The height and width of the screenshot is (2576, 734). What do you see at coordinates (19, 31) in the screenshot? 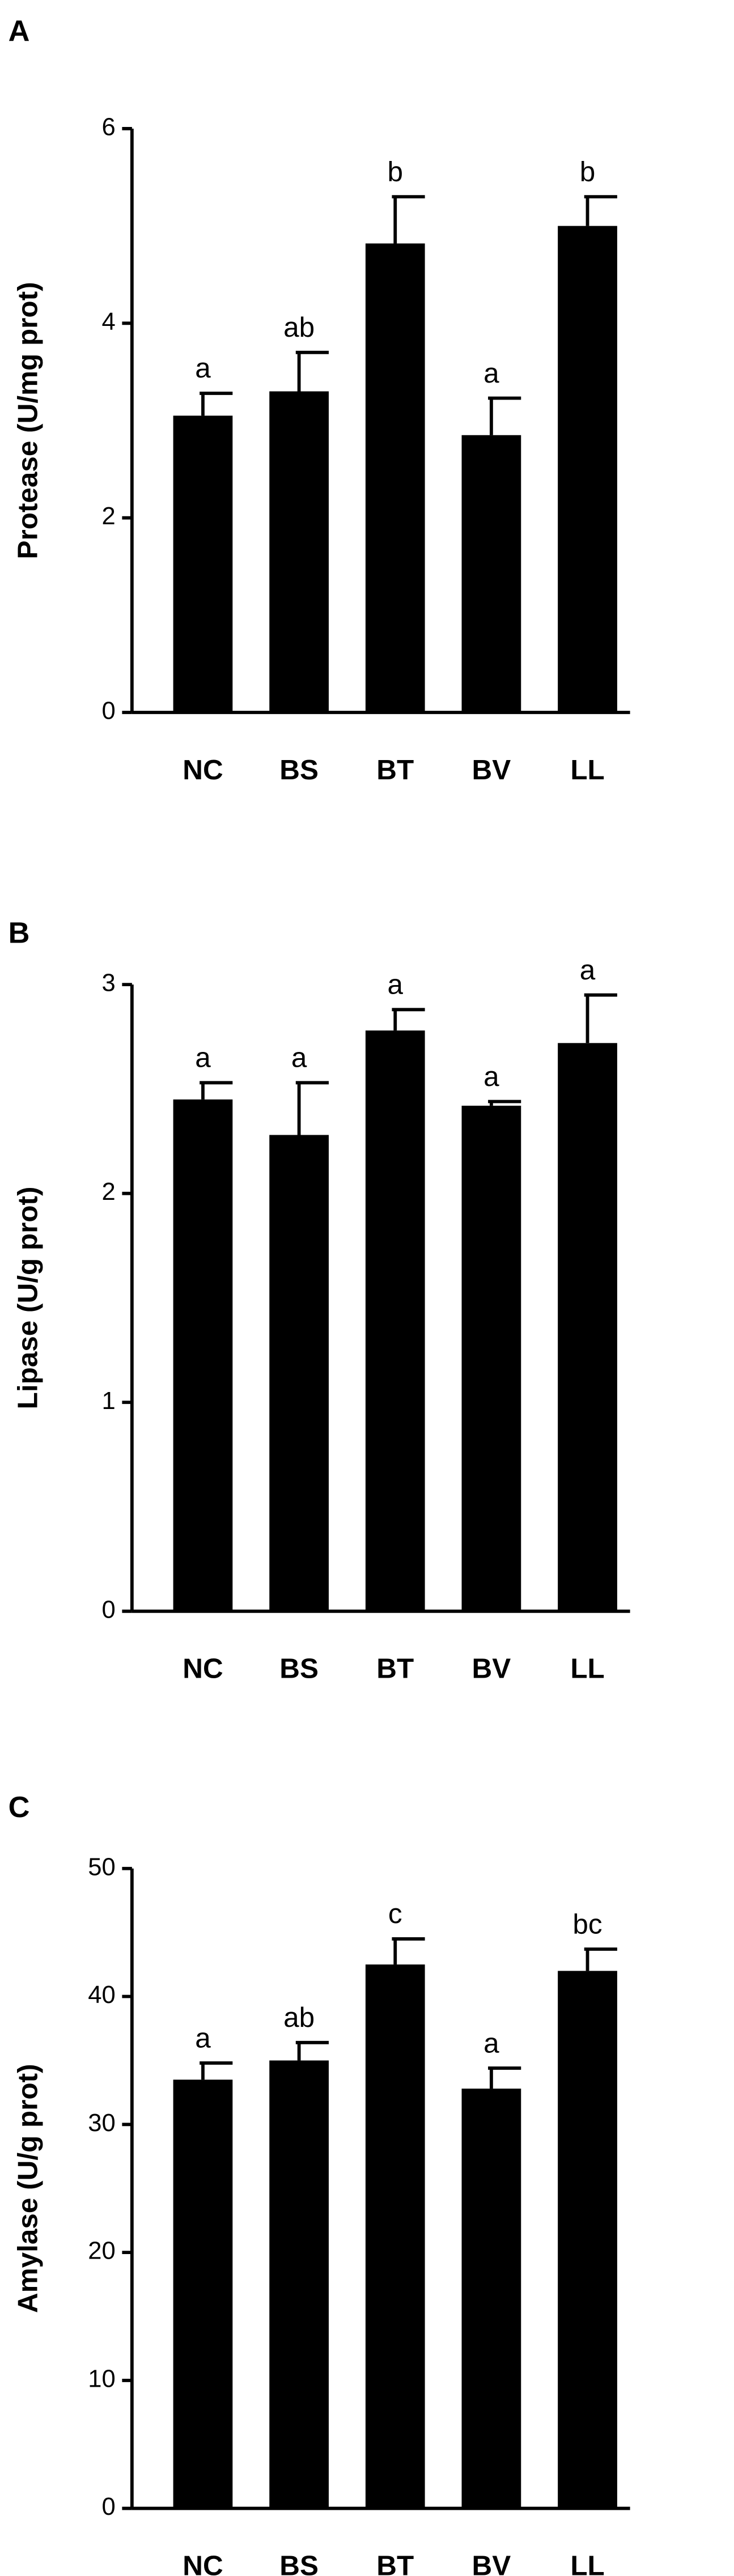
I see `panel-label: A` at bounding box center [19, 31].